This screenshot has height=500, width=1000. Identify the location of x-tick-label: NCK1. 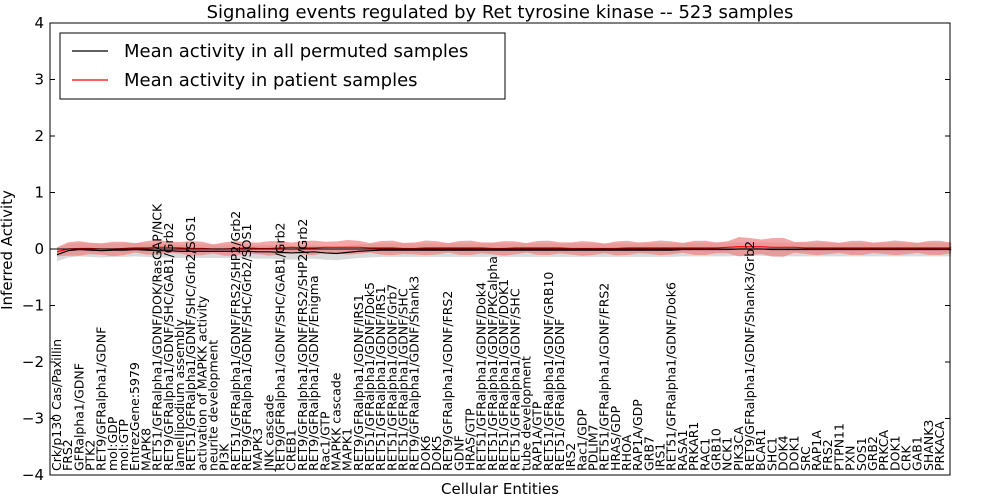
(727, 454).